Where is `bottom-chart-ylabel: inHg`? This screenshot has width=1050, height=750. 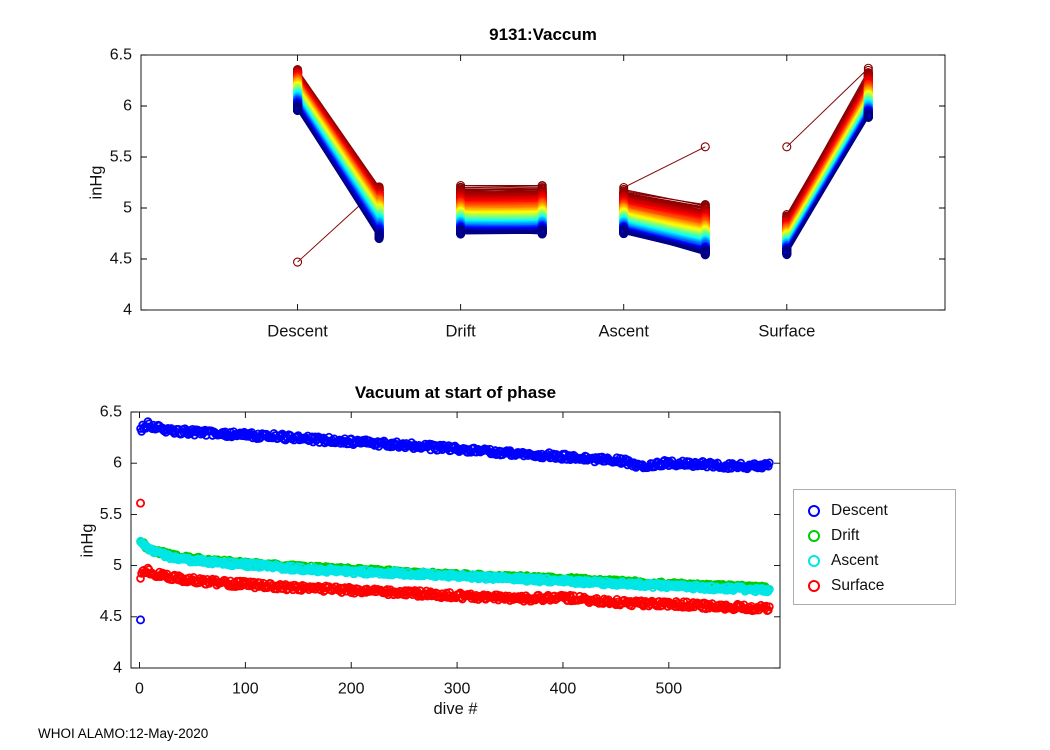
bottom-chart-ylabel: inHg is located at coordinates (88, 540).